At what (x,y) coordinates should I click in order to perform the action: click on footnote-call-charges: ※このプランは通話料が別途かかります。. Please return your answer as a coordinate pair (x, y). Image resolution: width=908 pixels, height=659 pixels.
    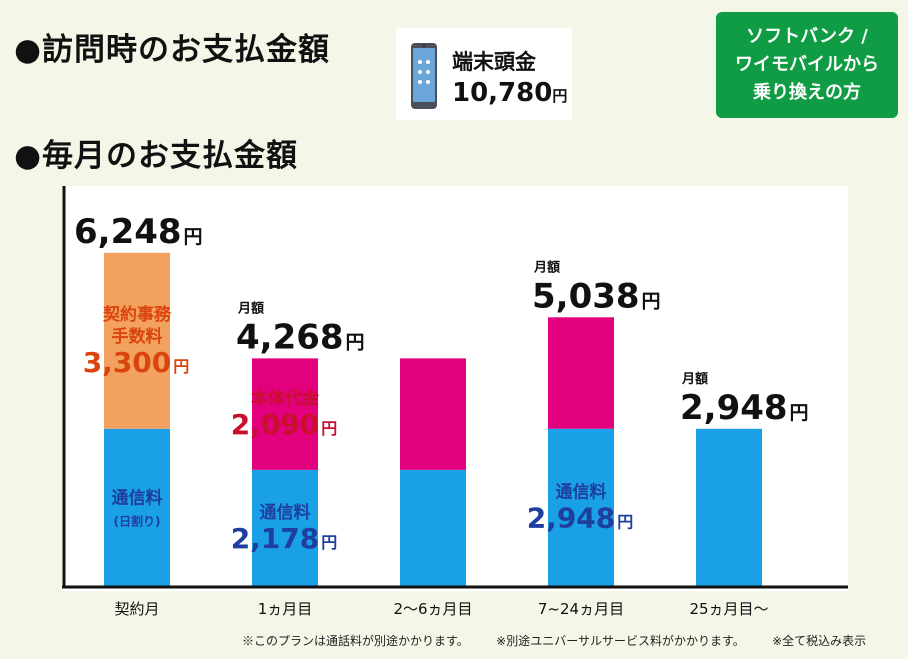
    Looking at the image, I should click on (355, 641).